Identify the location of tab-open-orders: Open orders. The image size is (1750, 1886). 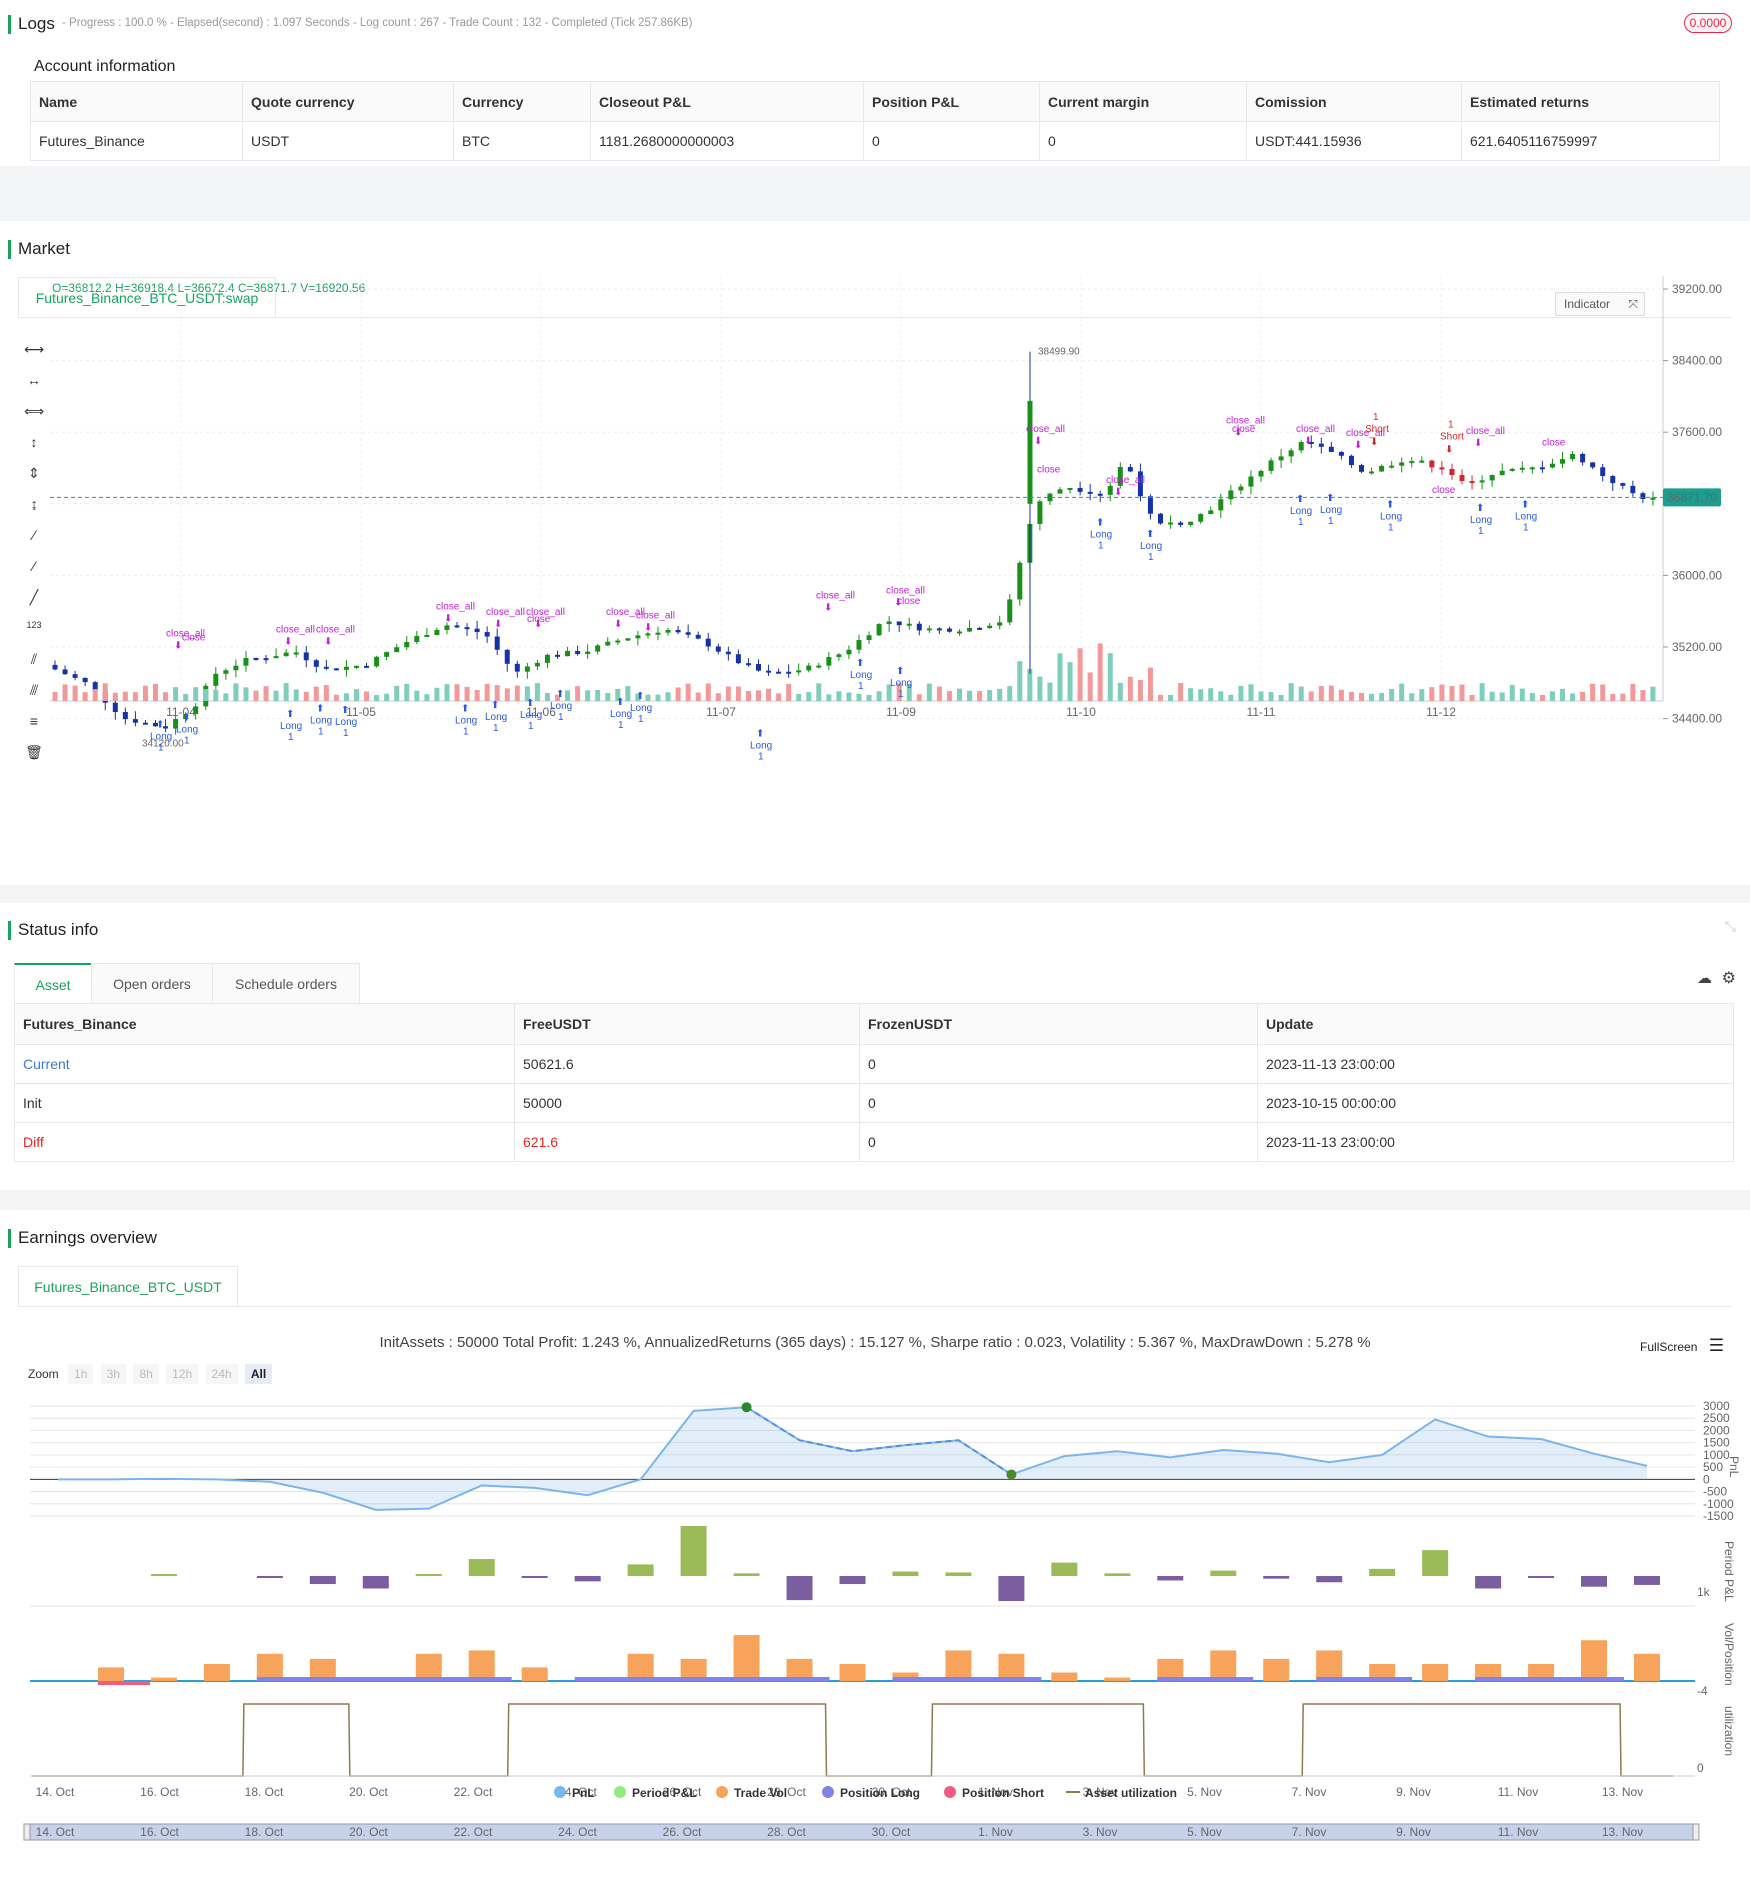
(152, 983).